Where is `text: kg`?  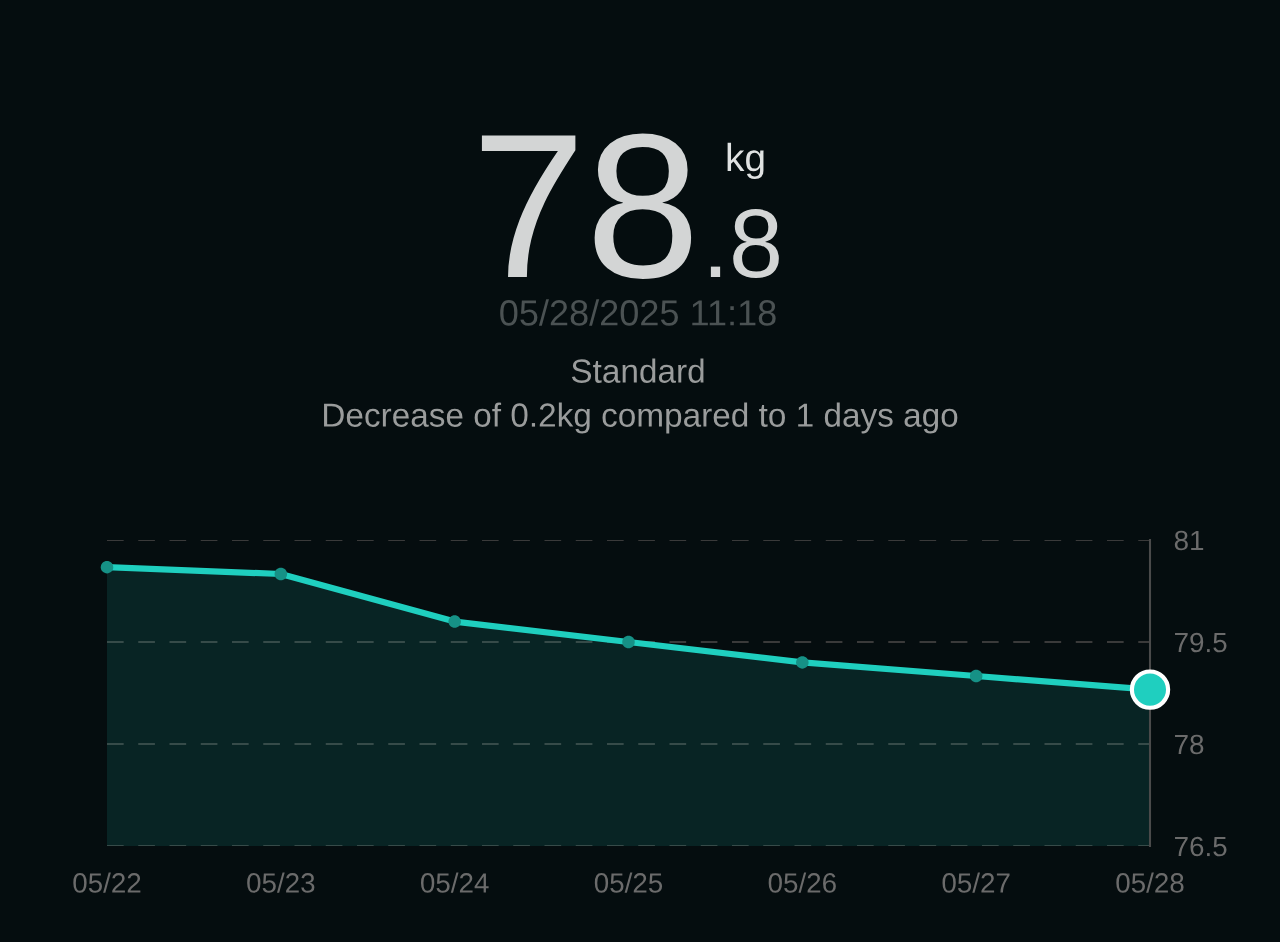 text: kg is located at coordinates (745, 161).